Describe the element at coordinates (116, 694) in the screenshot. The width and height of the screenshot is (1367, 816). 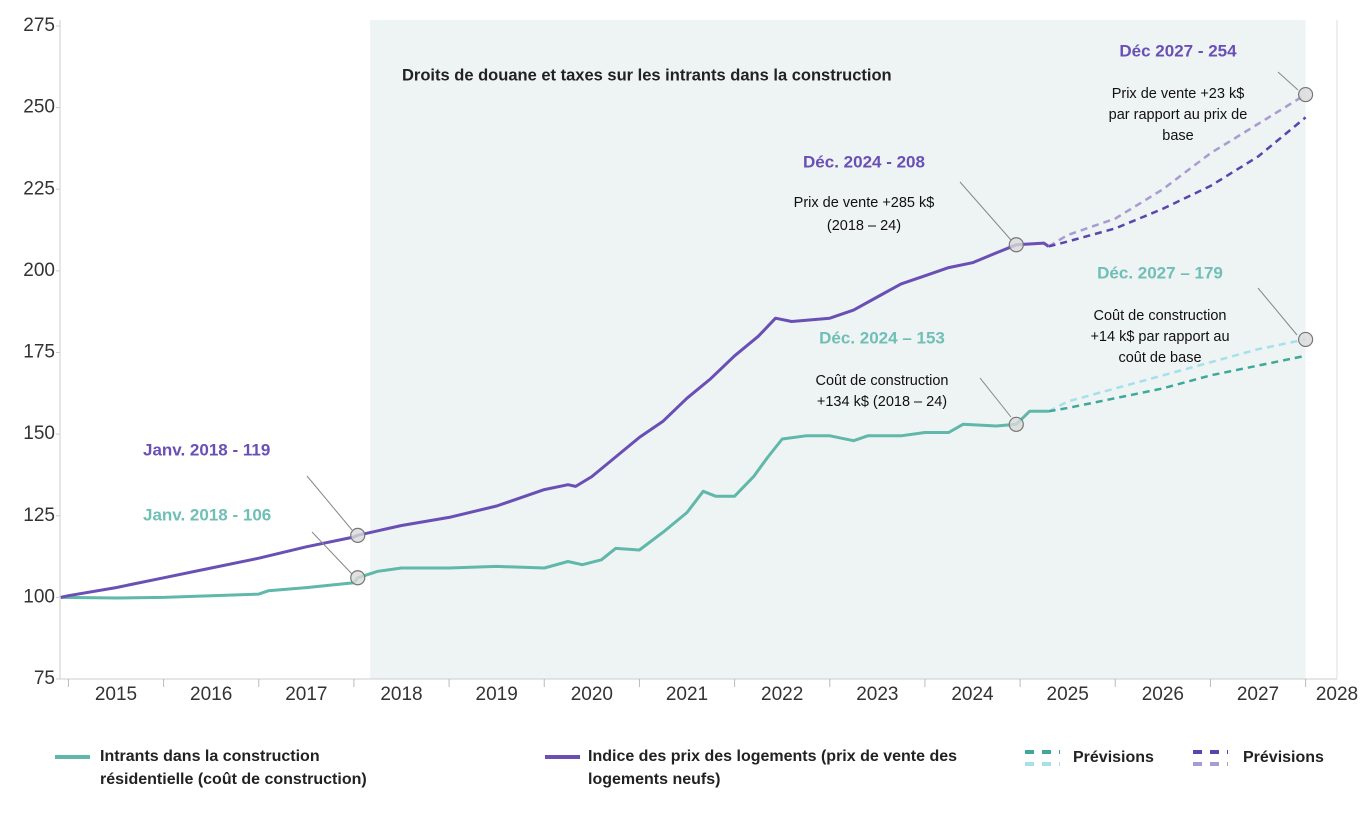
I see `x-tick-label: 2015` at that location.